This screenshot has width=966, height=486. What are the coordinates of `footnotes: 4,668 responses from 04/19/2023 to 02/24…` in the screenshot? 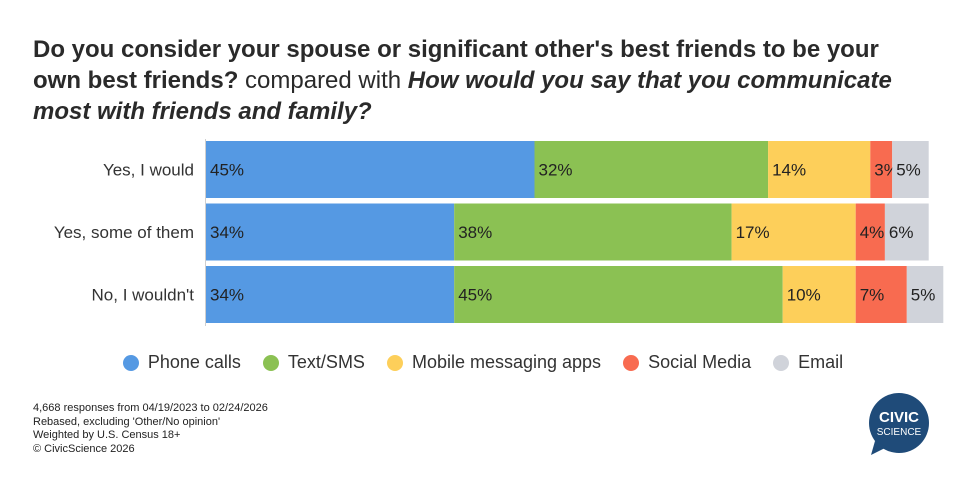 It's located at (150, 429).